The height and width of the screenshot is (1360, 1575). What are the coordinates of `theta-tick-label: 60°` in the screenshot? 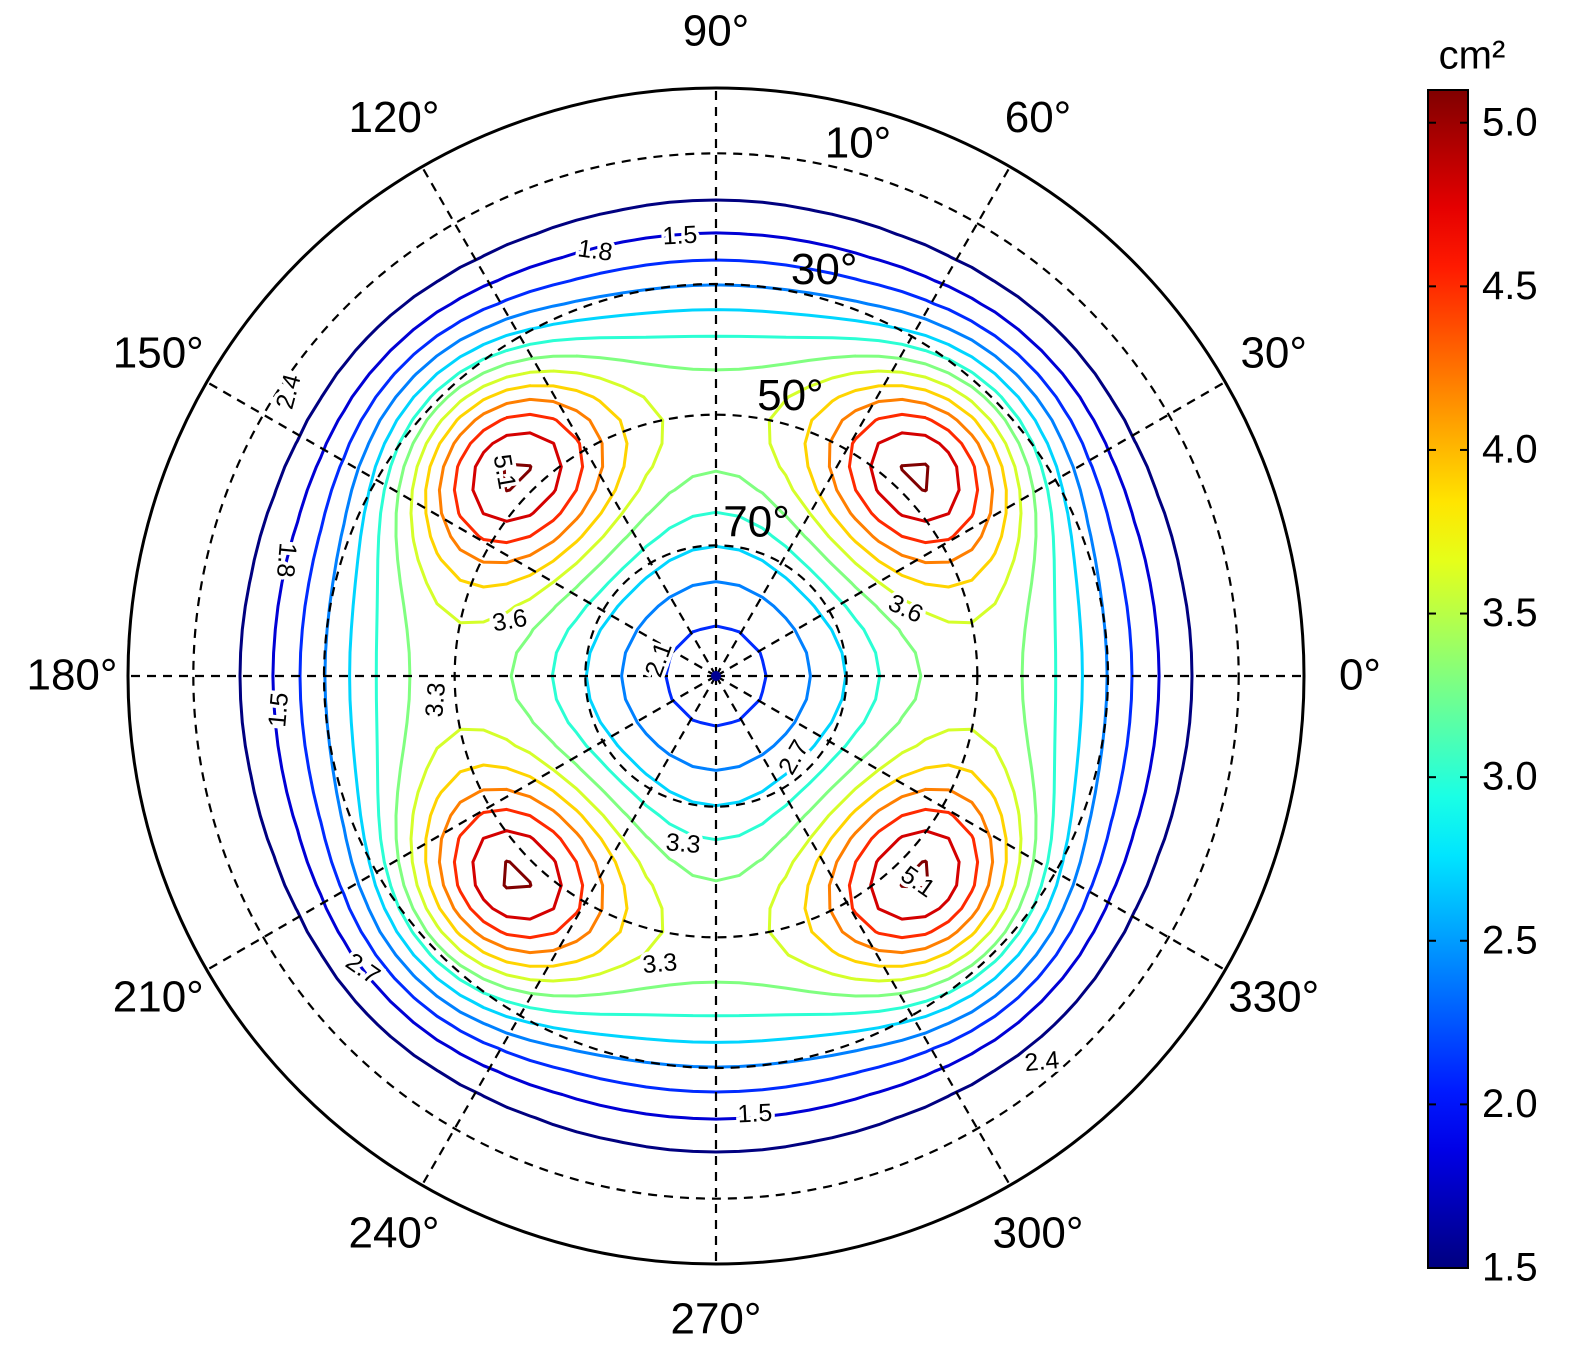 It's located at (1038, 117).